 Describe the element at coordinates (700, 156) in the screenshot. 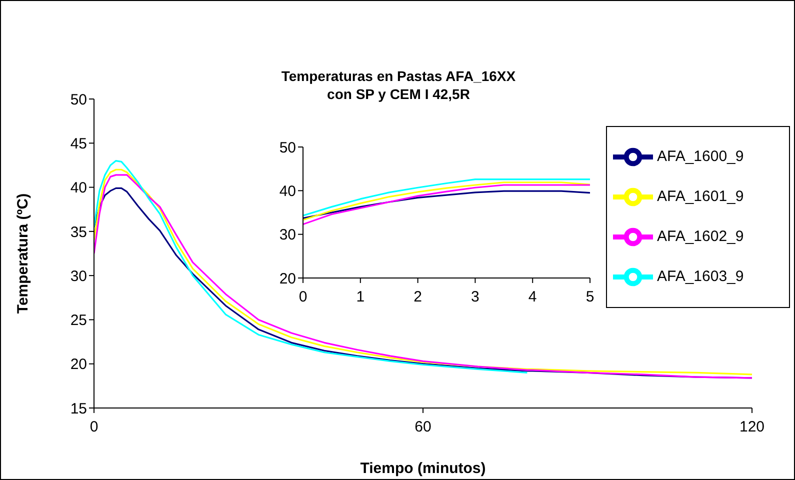

I see `legend-label: AFA_1600_9` at that location.